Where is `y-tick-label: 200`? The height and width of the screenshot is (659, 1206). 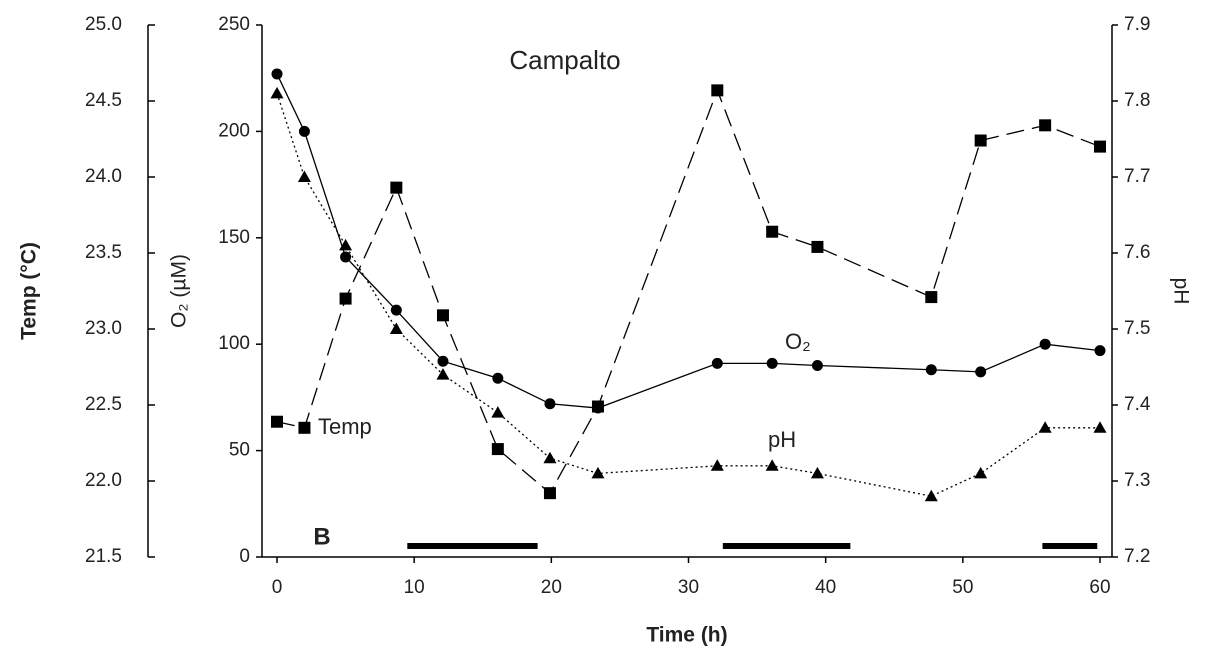
y-tick-label: 200 is located at coordinates (234, 130).